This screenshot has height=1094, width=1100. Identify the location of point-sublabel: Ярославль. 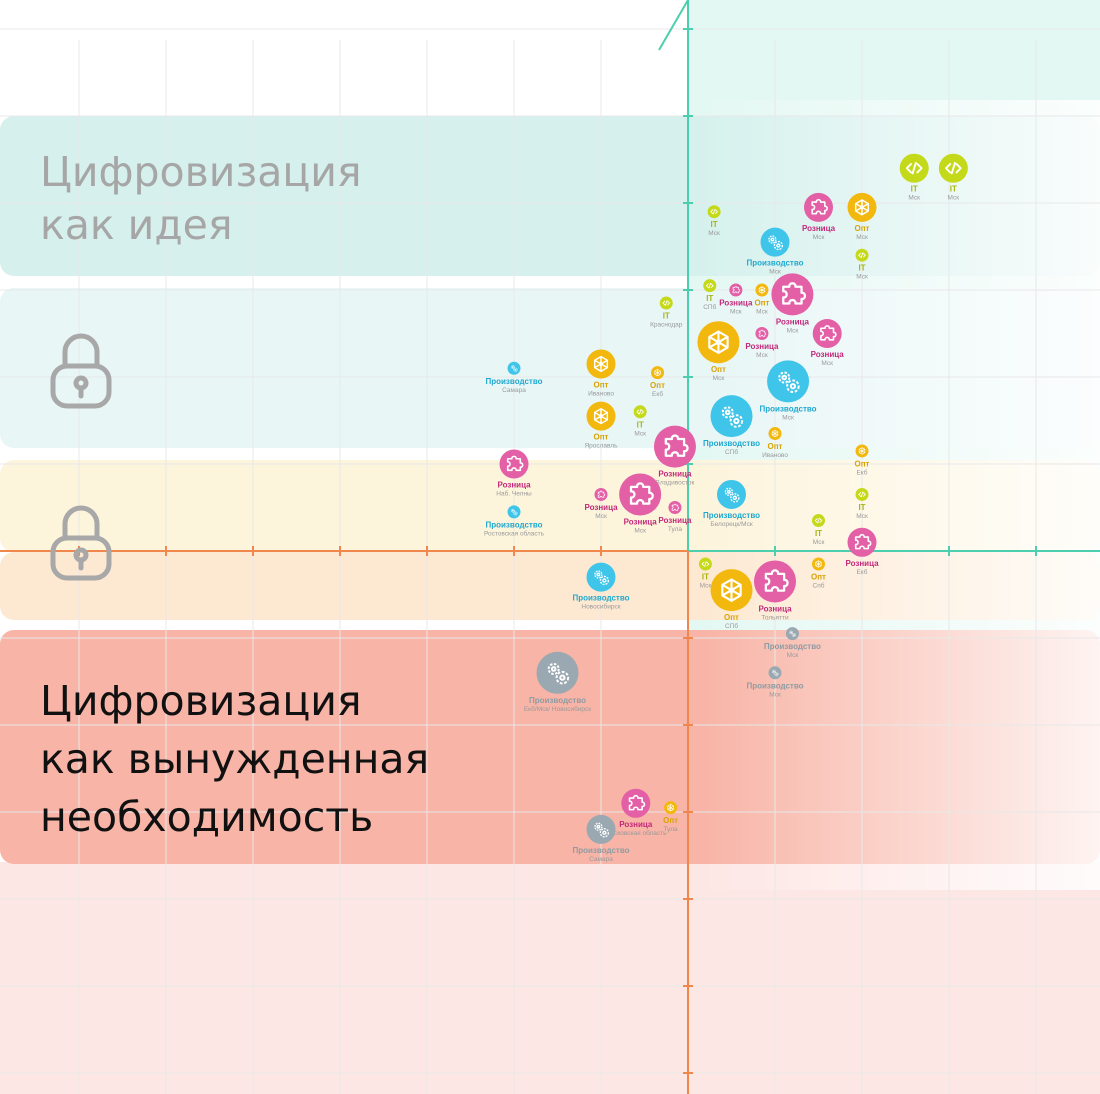
(601, 446).